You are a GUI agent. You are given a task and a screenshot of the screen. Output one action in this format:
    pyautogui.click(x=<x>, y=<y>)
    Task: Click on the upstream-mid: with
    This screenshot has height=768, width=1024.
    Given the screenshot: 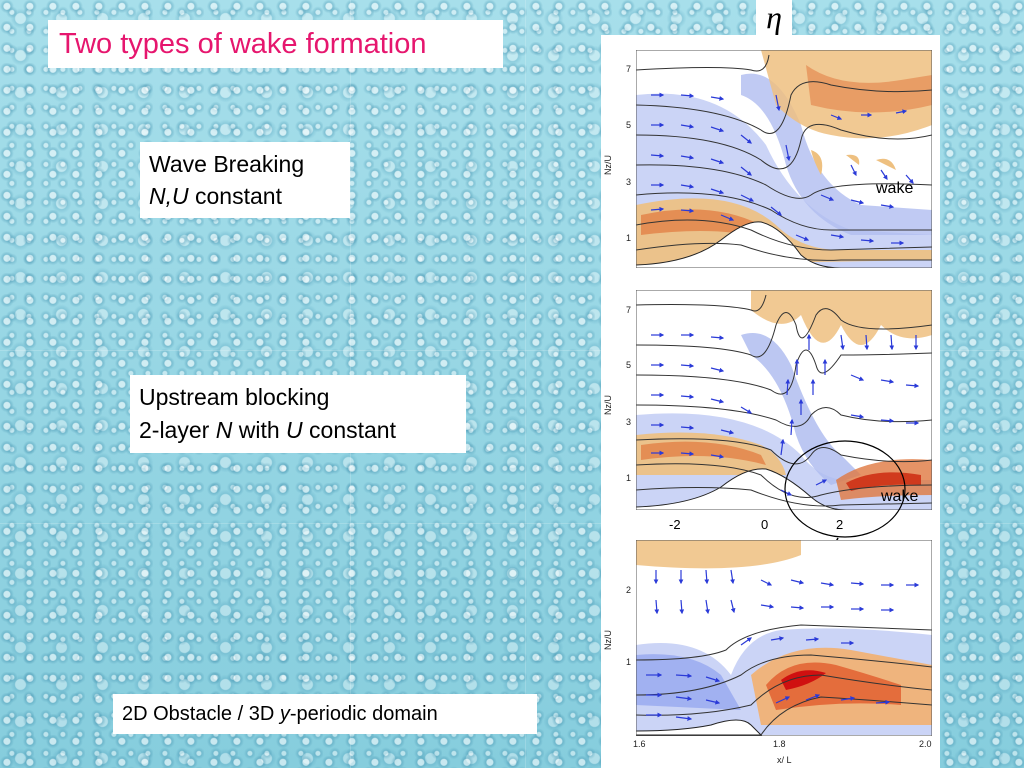 What is the action you would take?
    pyautogui.click(x=259, y=430)
    